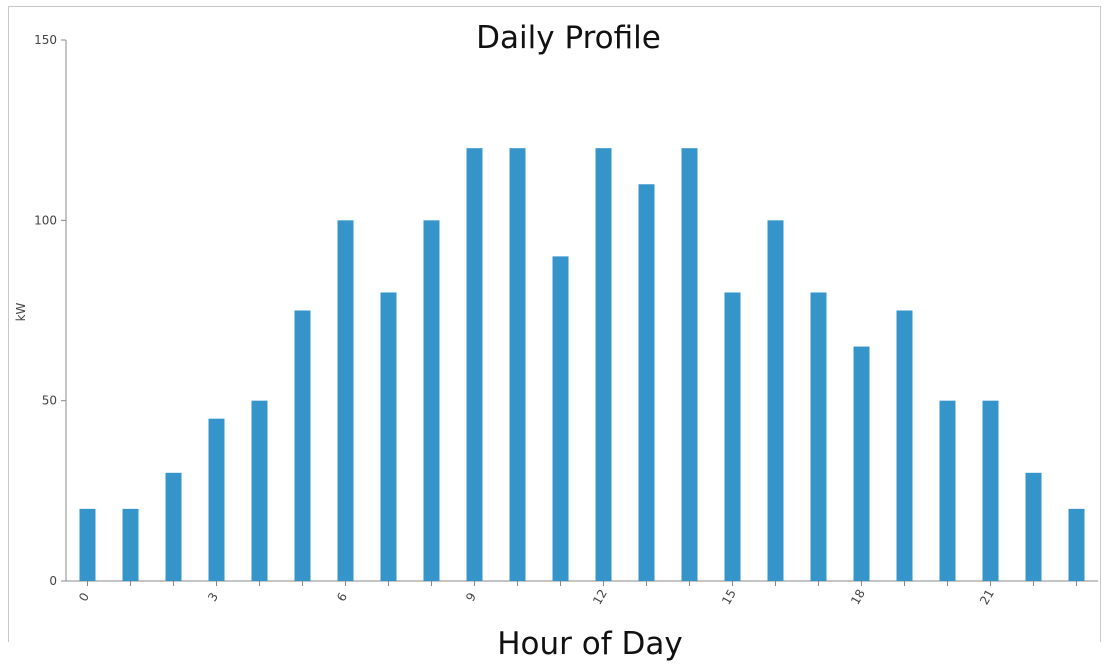 The image size is (1115, 669). Describe the element at coordinates (342, 597) in the screenshot. I see `x-tick-label: 6` at that location.